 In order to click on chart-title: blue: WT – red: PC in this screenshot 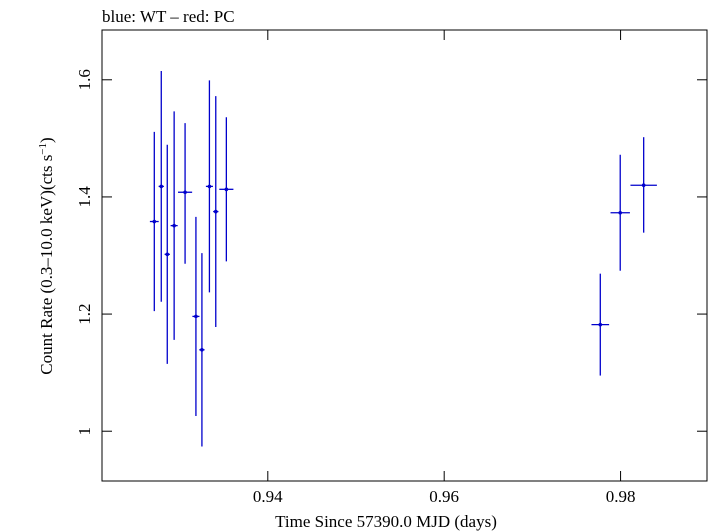, I will do `click(168, 16)`.